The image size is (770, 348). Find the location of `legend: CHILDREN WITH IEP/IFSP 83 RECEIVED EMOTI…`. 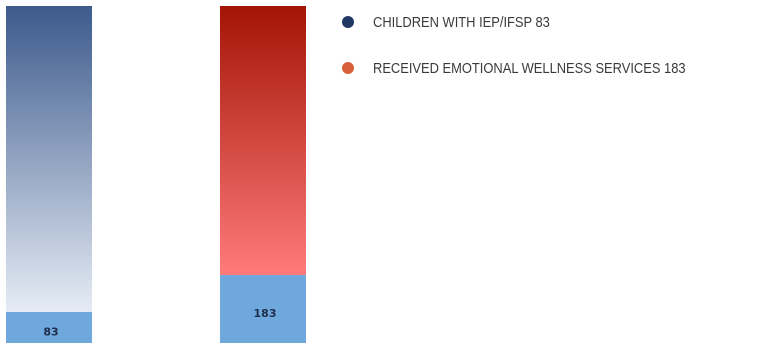

legend: CHILDREN WITH IEP/IFSP 83 RECEIVED EMOTI… is located at coordinates (554, 56).